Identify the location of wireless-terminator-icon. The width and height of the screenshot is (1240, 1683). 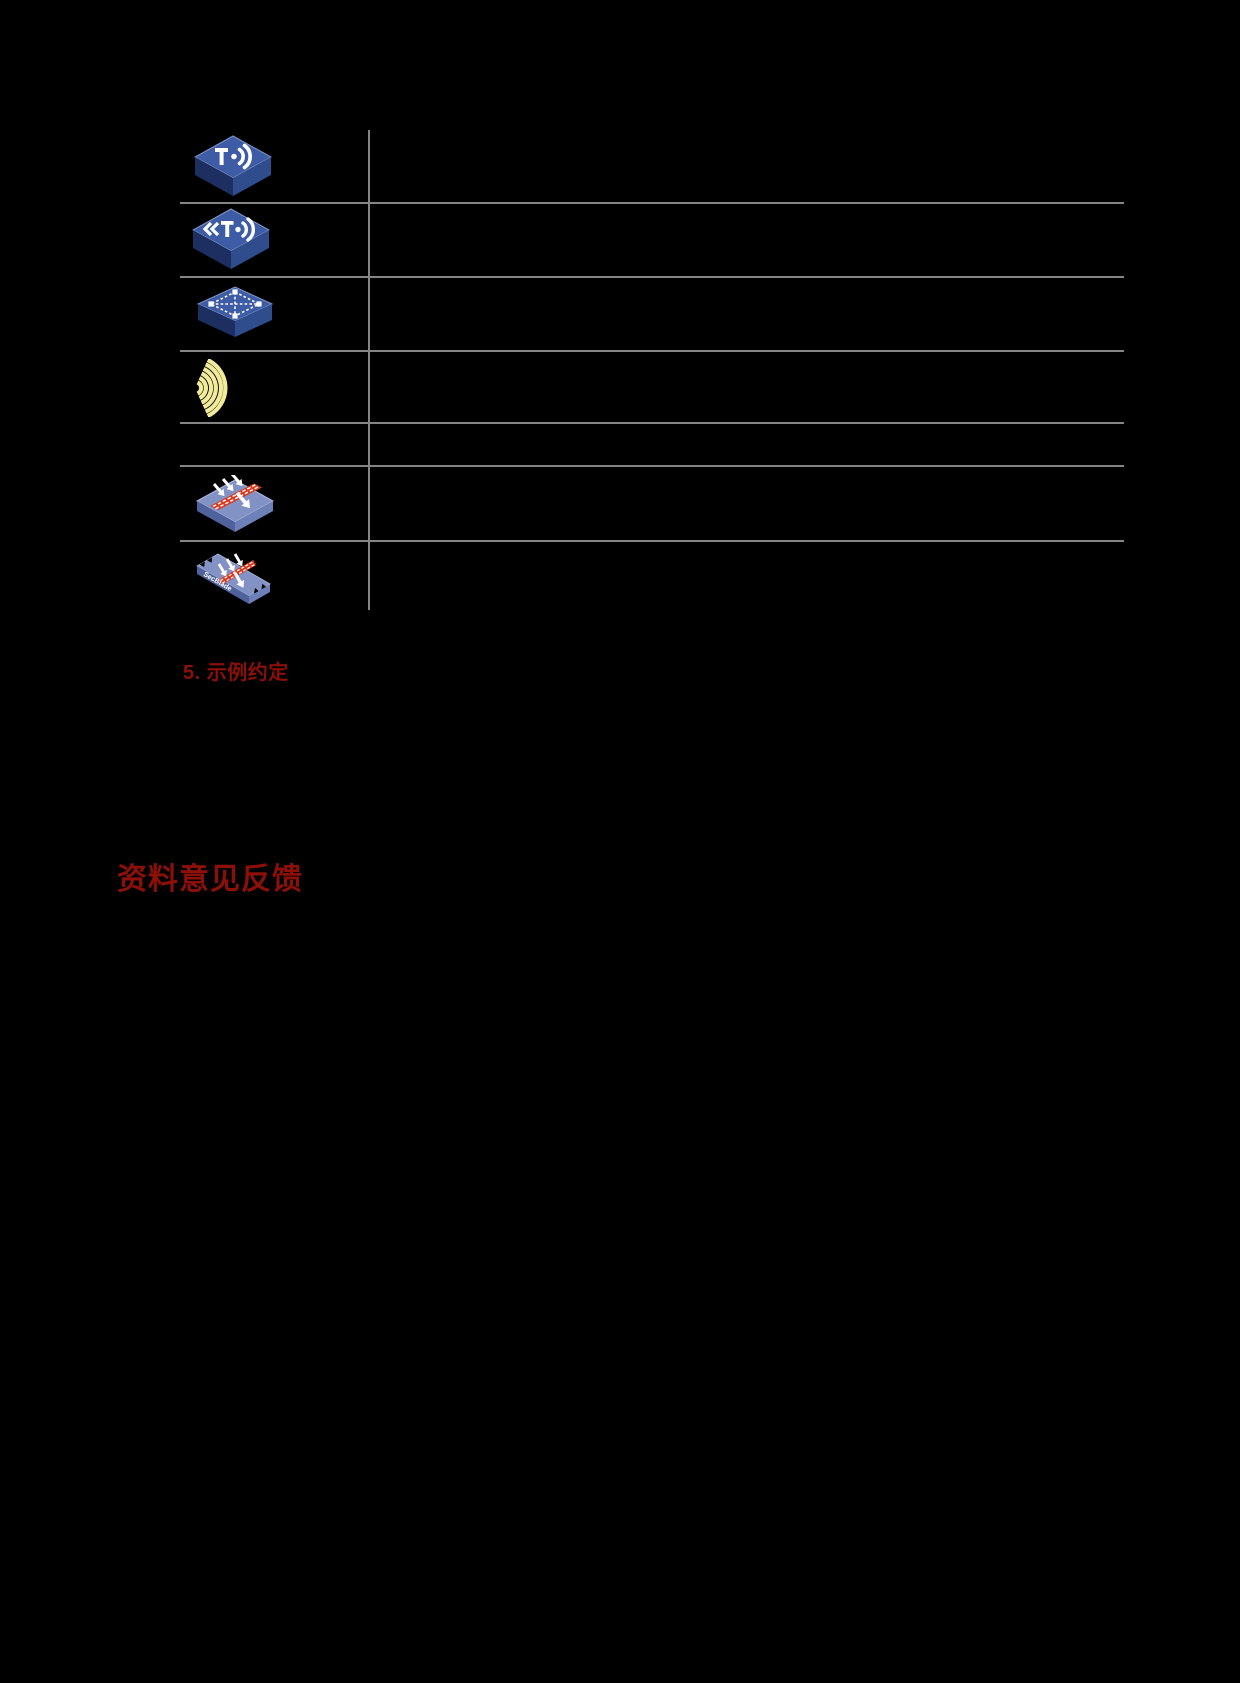
(231, 238).